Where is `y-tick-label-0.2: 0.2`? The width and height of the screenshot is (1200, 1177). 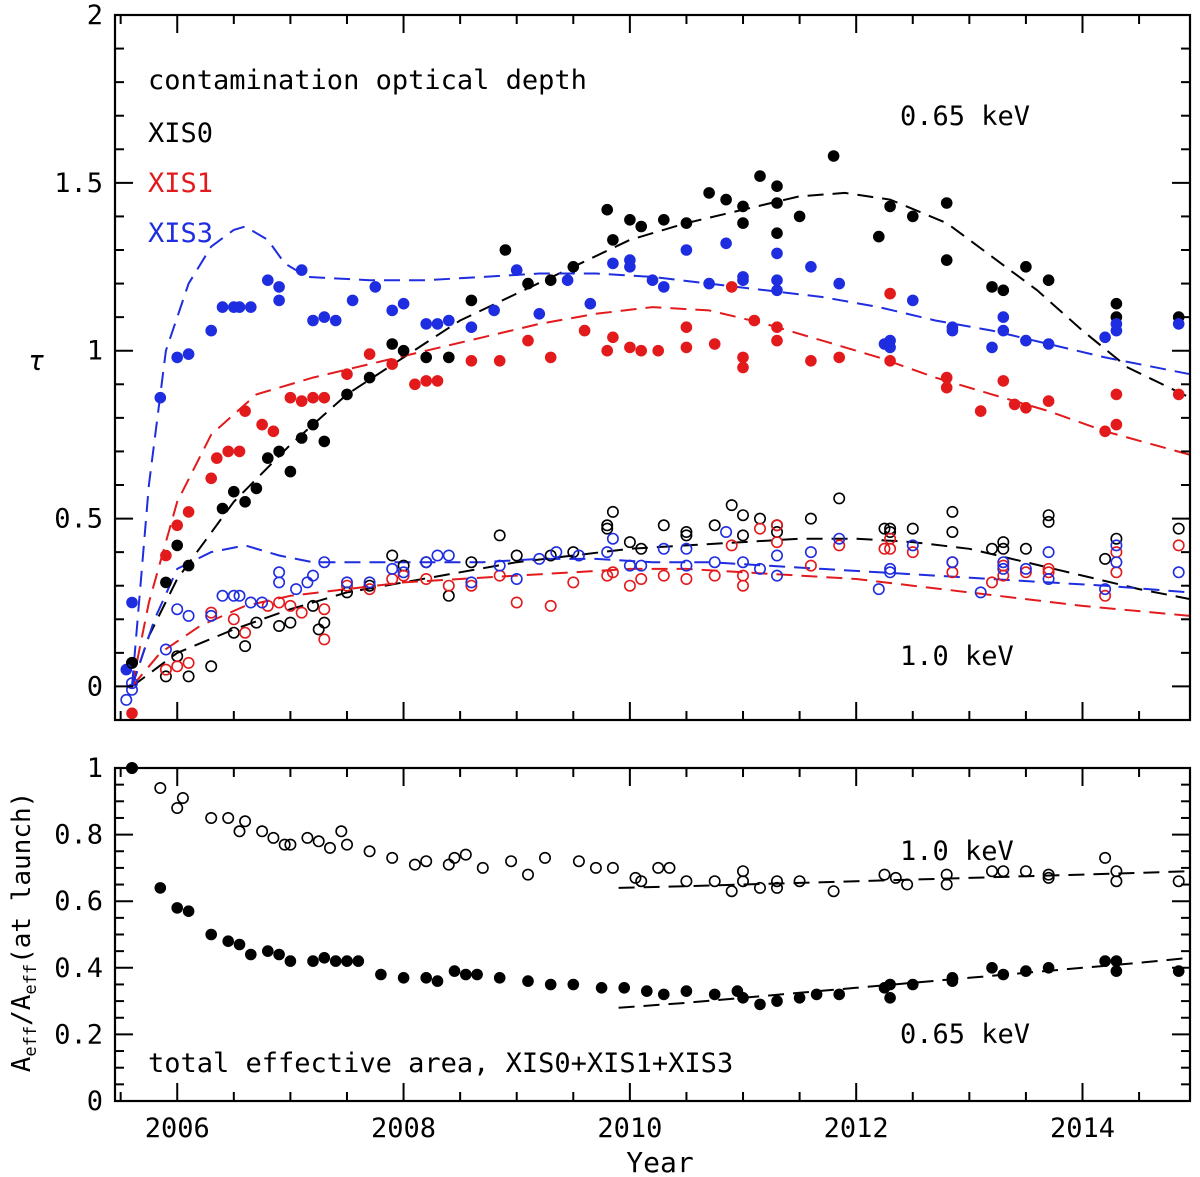 y-tick-label-0.2: 0.2 is located at coordinates (78, 1034).